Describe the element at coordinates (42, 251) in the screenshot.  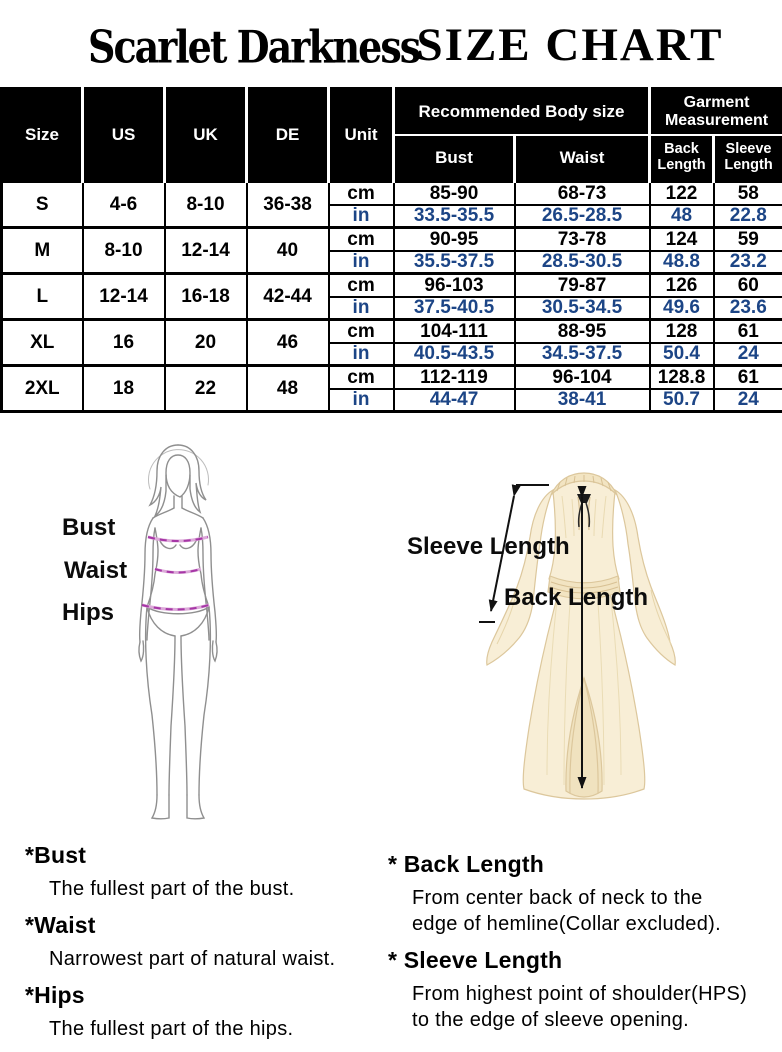
I see `cell-size: M` at that location.